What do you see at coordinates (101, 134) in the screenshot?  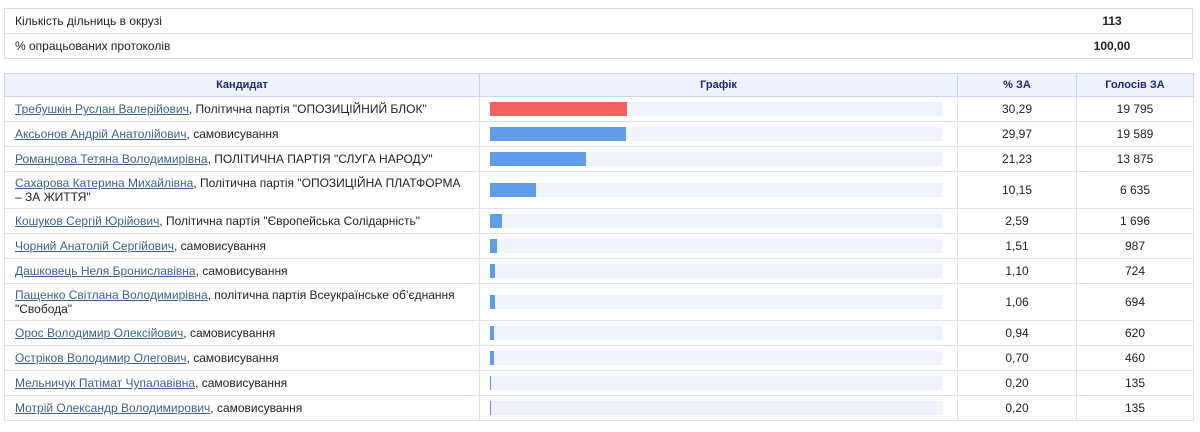 I see `candidate-name-link: Аксьонов Андрій Анатолійович` at bounding box center [101, 134].